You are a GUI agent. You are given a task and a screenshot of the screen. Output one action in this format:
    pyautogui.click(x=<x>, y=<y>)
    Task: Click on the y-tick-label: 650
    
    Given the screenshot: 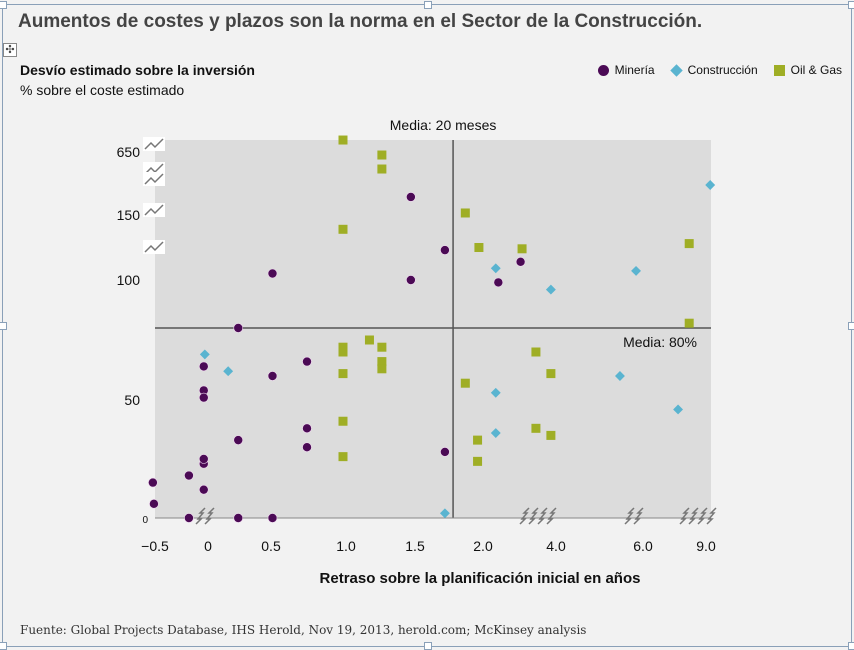 What is the action you would take?
    pyautogui.click(x=129, y=152)
    